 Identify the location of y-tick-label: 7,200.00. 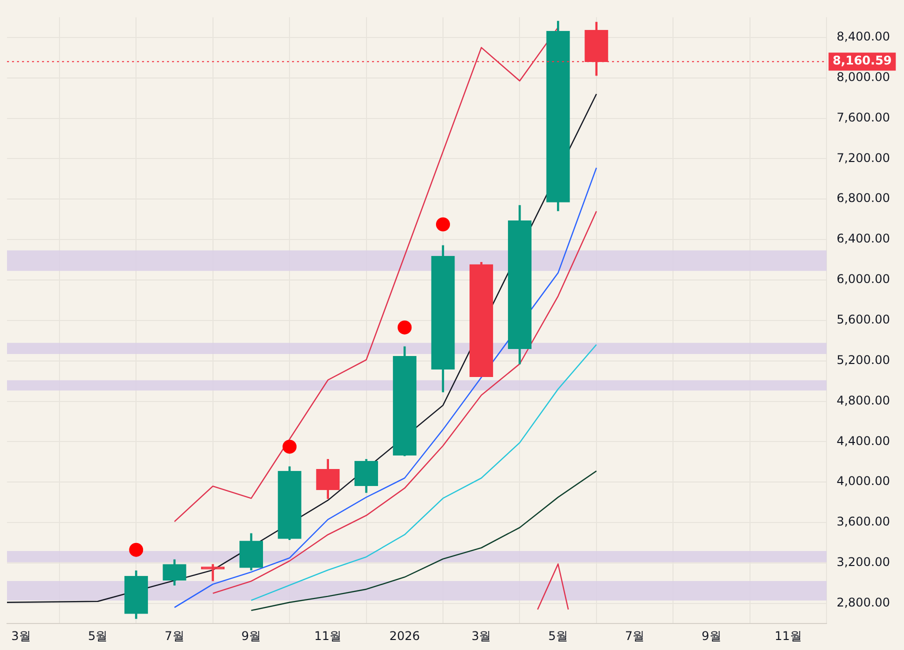
(863, 157).